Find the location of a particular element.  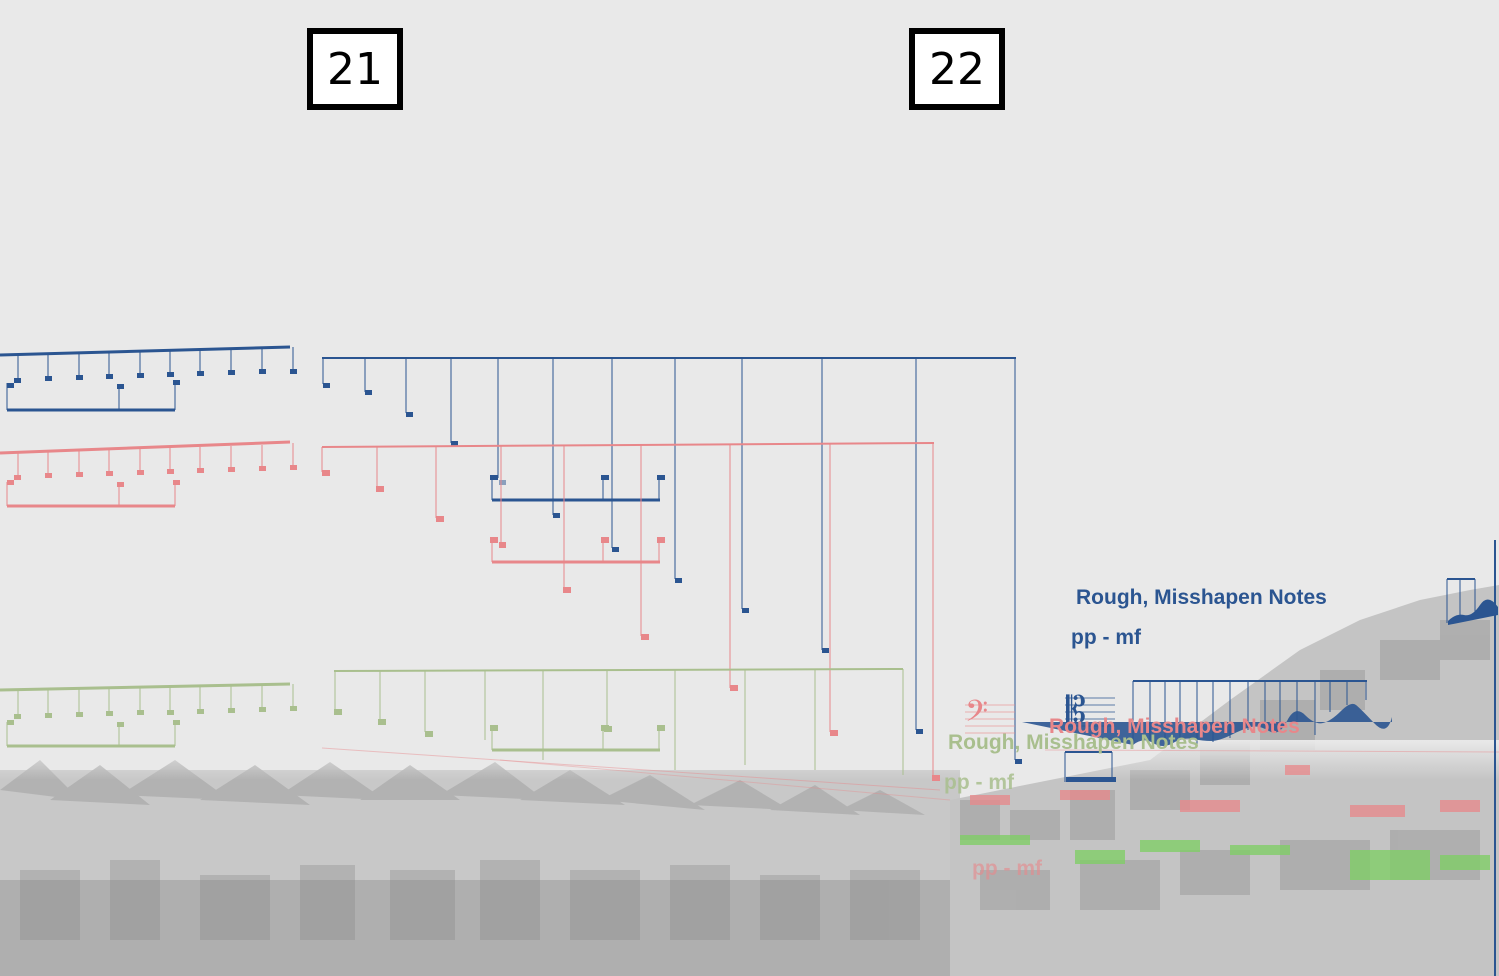

alto-clef-icon: 𝄡 is located at coordinates (1076, 710).